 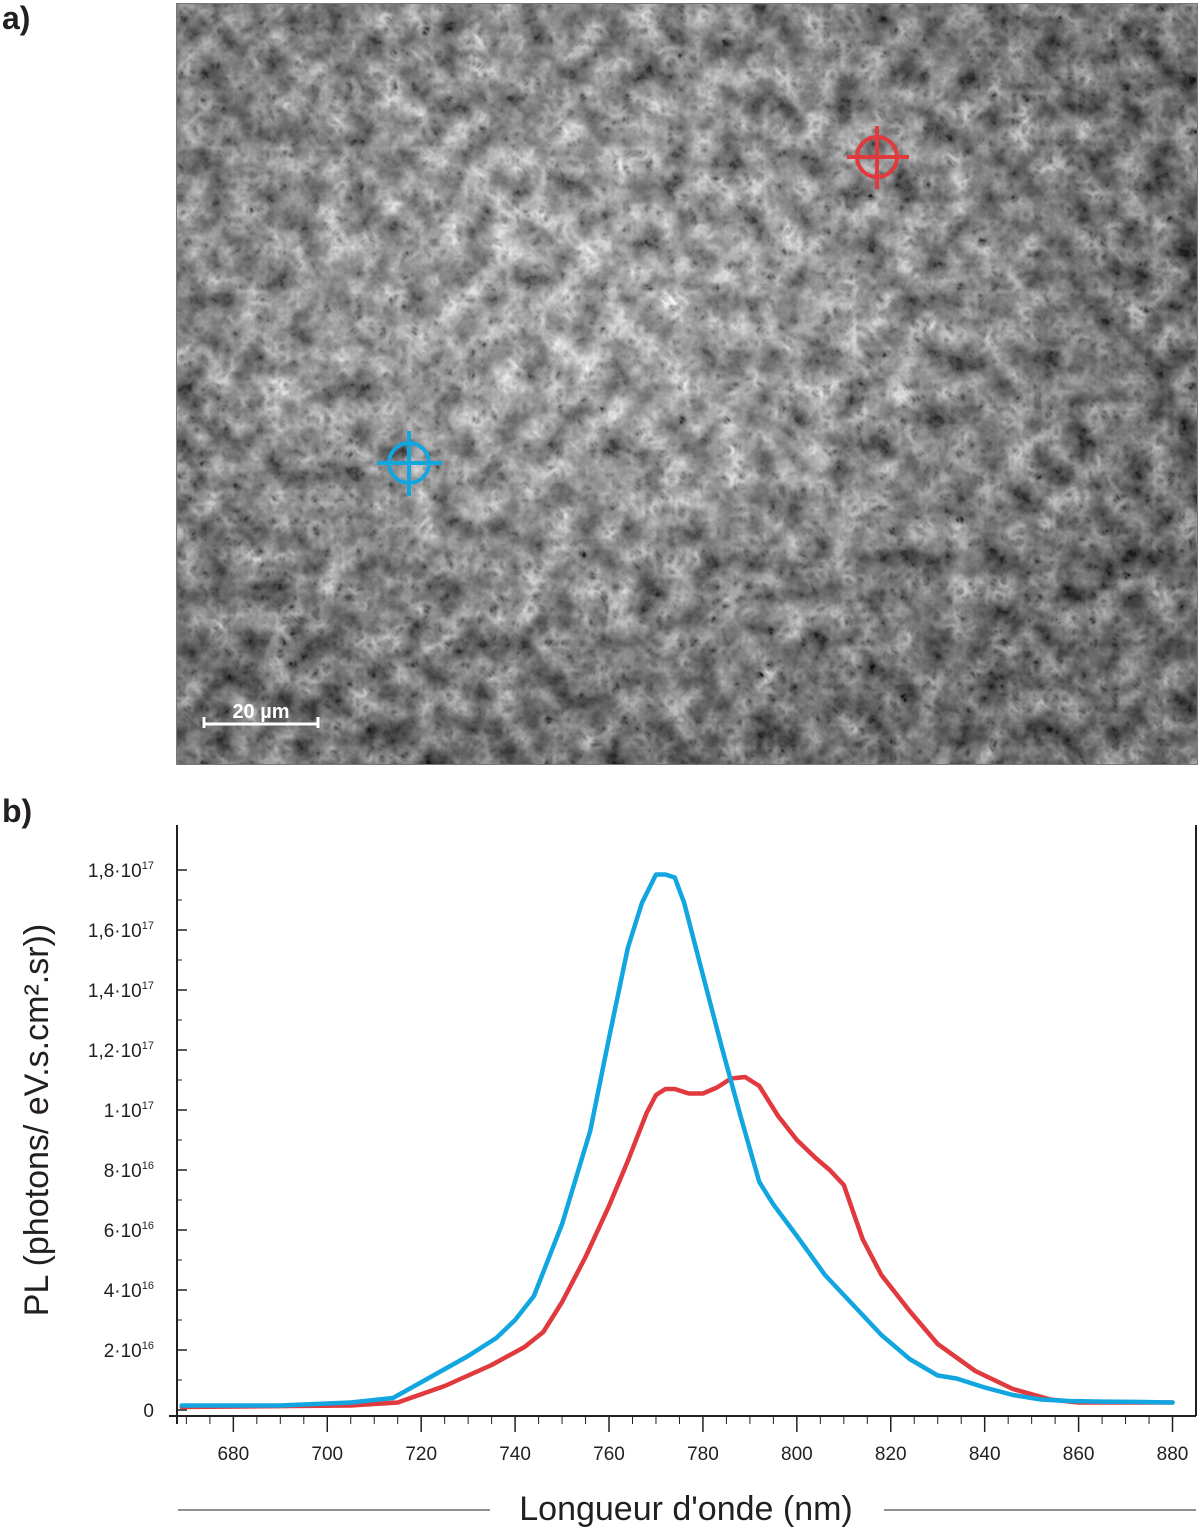 I want to click on y-tick-label: 2·10¹⁶, so click(x=129, y=1351).